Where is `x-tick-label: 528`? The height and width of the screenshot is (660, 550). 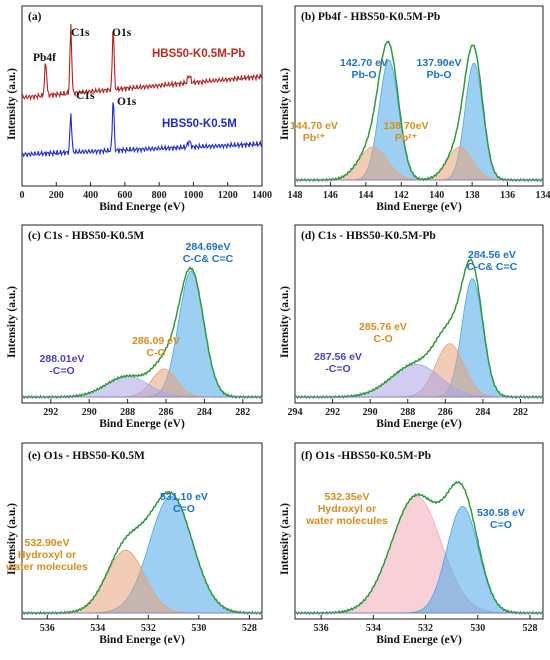 x-tick-label: 528 is located at coordinates (529, 628).